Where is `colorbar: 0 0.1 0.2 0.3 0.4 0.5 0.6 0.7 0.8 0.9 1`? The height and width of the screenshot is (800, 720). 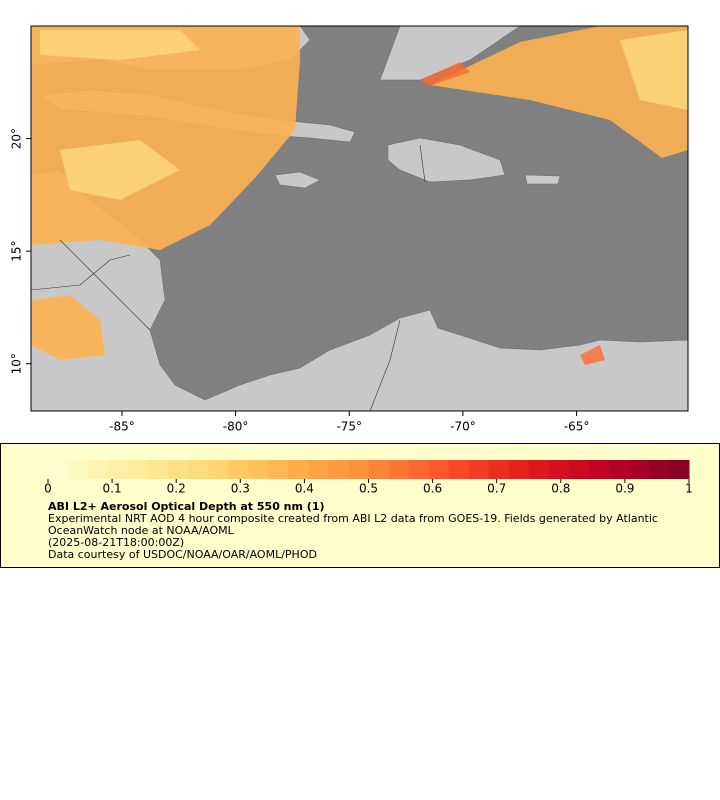 colorbar: 0 0.1 0.2 0.3 0.4 0.5 0.6 0.7 0.8 0.9 1 is located at coordinates (368, 478).